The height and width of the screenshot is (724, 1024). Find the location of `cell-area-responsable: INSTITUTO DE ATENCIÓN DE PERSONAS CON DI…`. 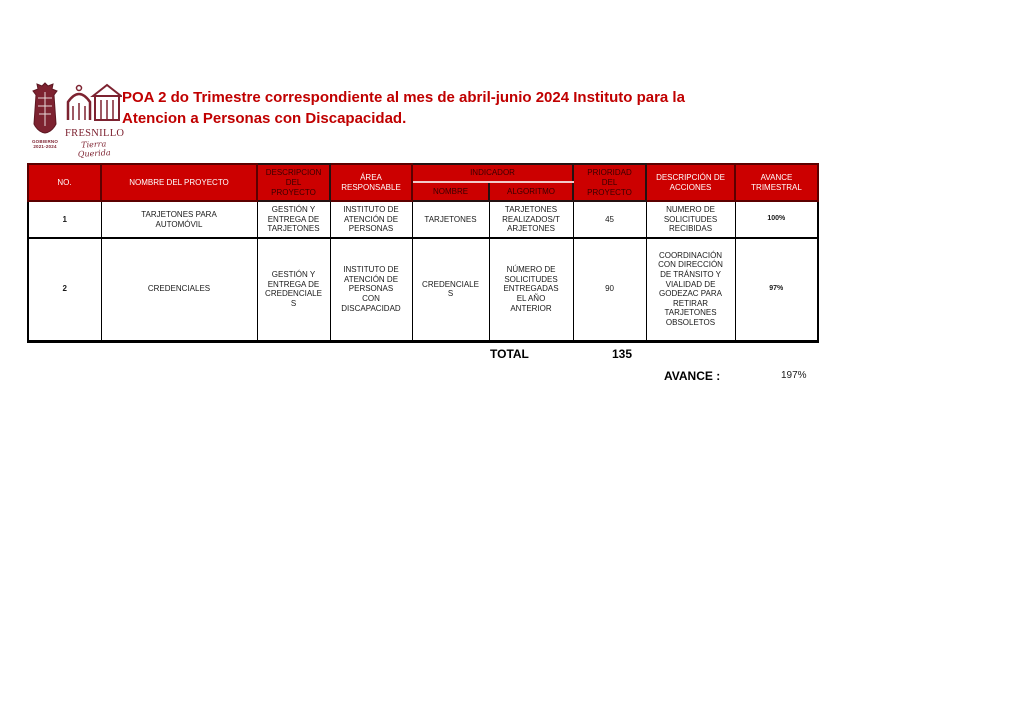

cell-area-responsable: INSTITUTO DE ATENCIÓN DE PERSONAS CON DI… is located at coordinates (371, 290).